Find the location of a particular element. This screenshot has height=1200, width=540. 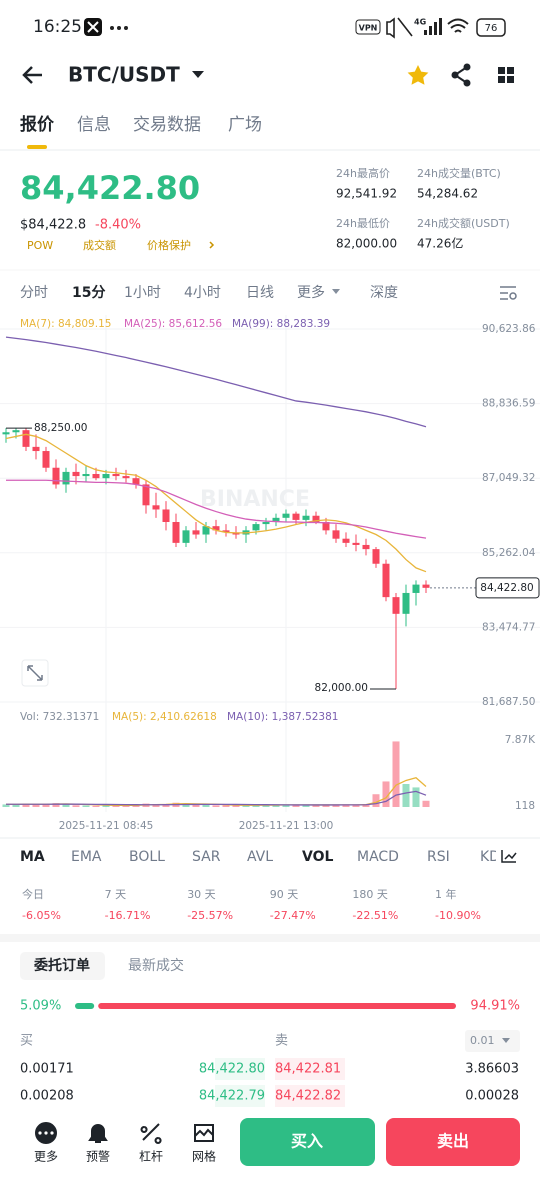

stat-value: 54,284.62 is located at coordinates (447, 194).